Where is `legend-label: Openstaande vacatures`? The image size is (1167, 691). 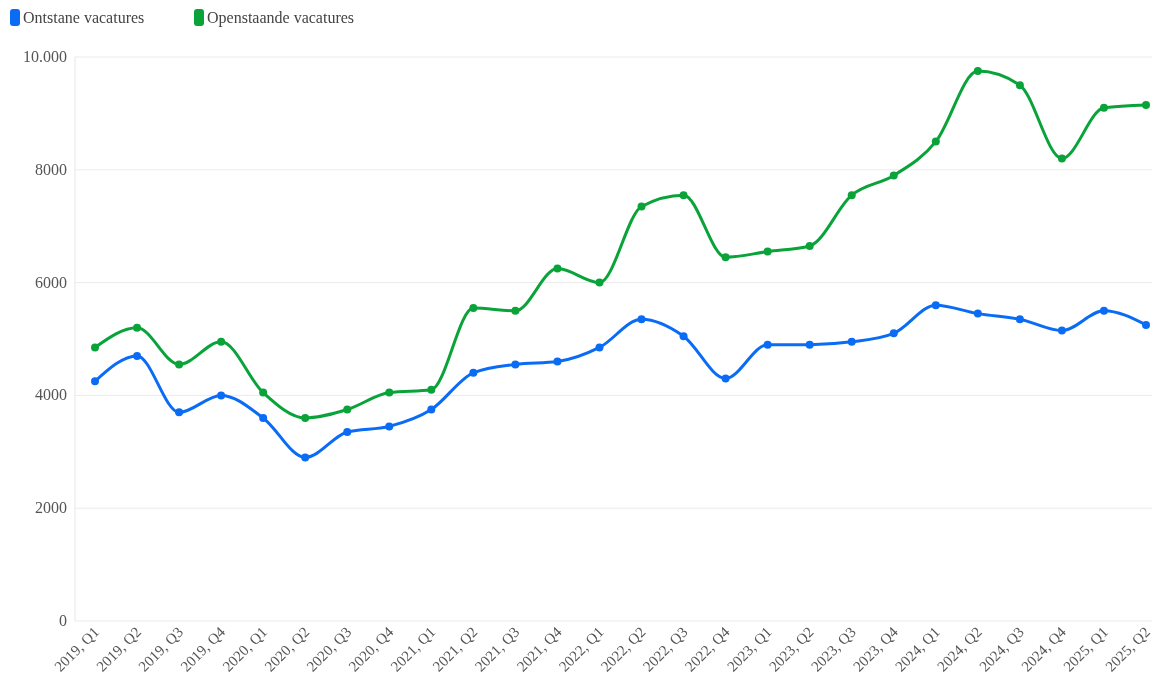 legend-label: Openstaande vacatures is located at coordinates (281, 18).